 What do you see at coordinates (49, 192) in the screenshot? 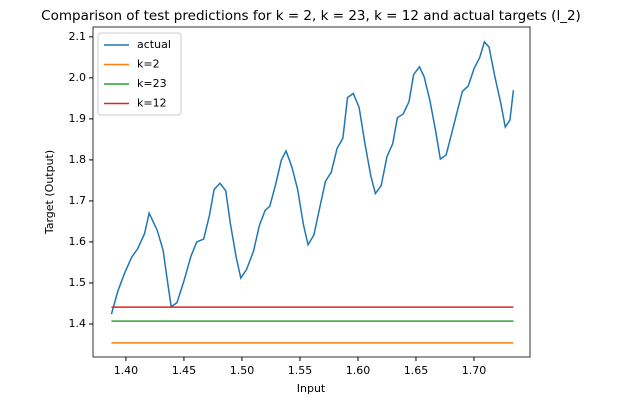
I see `y-axis-label: Target (Output)` at bounding box center [49, 192].